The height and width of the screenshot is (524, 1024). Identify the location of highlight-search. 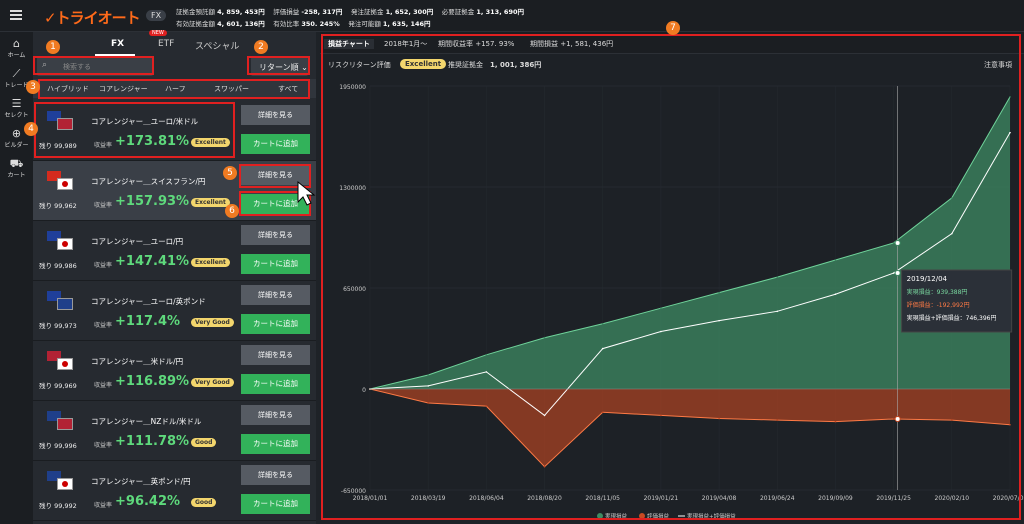
(93, 65).